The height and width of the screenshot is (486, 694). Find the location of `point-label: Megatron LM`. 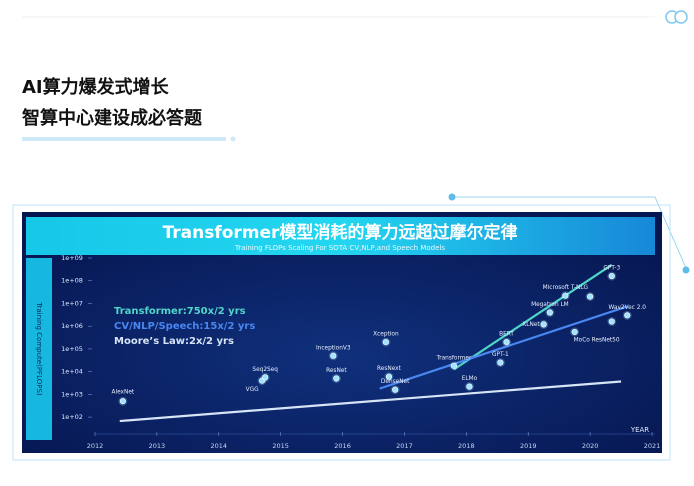

point-label: Megatron LM is located at coordinates (550, 305).